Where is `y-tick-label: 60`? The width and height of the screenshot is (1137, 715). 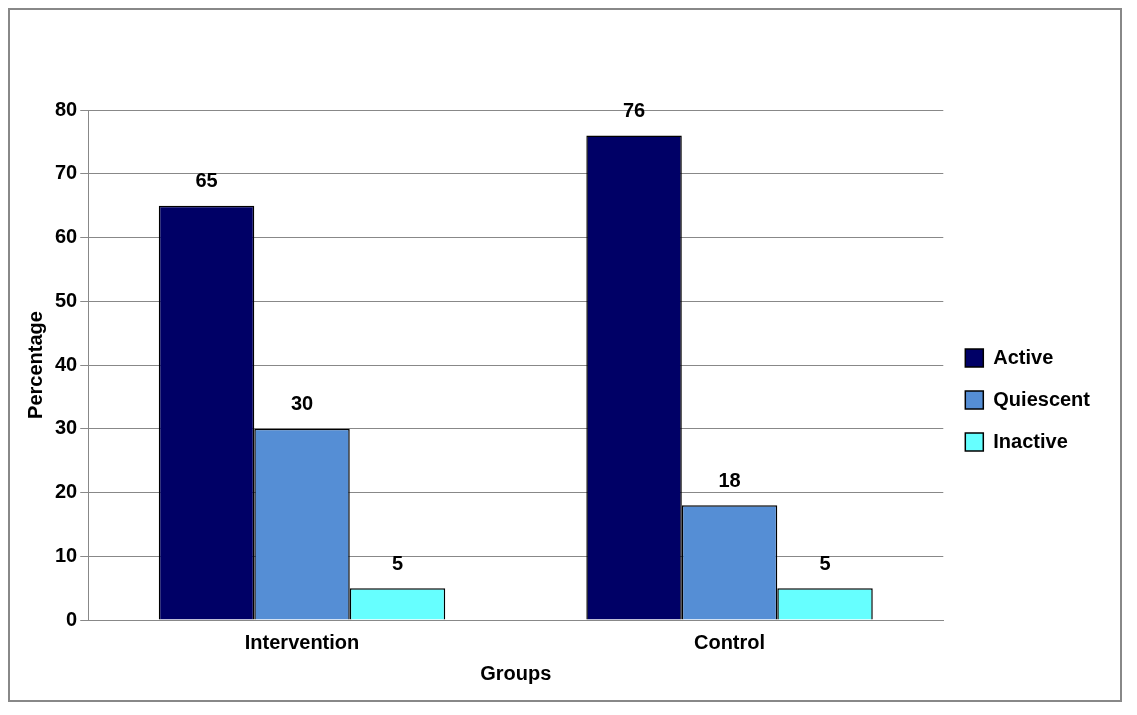
y-tick-label: 60 is located at coordinates (66, 236).